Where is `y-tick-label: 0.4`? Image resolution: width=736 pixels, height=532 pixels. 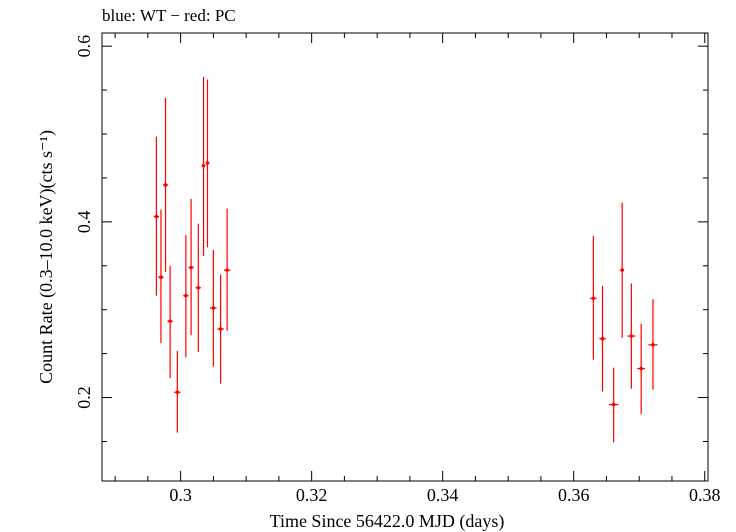
y-tick-label: 0.4 is located at coordinates (84, 222).